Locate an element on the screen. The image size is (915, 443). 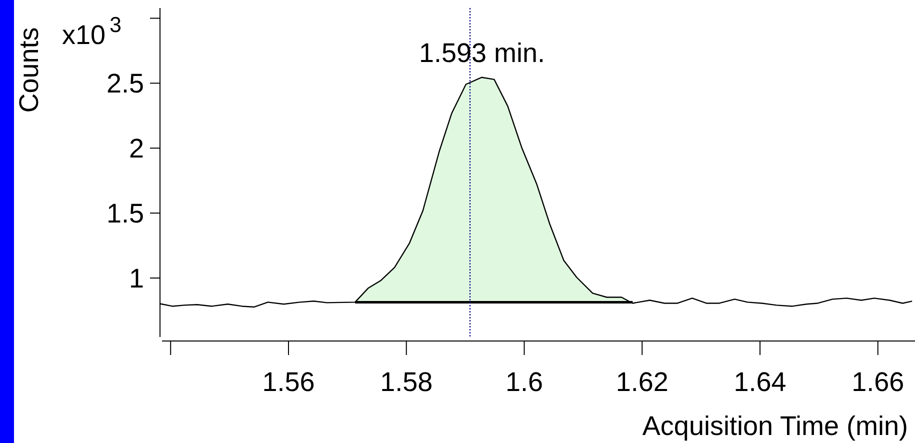
x-tick-label: 1.64 is located at coordinates (760, 382).